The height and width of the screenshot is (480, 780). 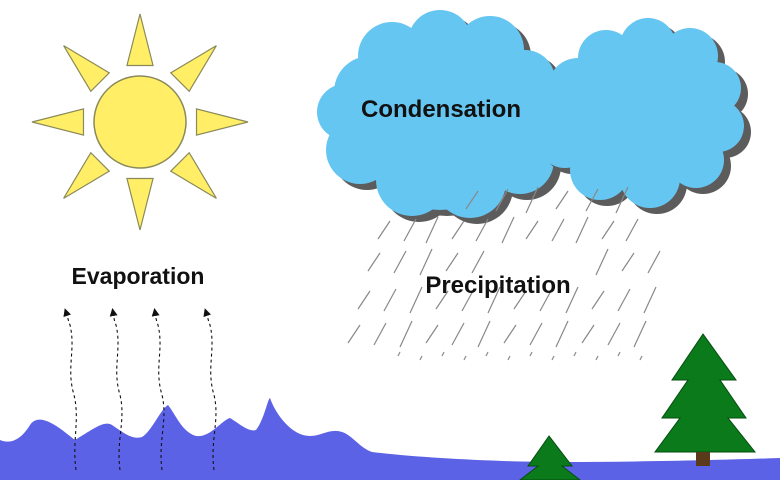 I want to click on cloud-left, so click(x=446, y=117).